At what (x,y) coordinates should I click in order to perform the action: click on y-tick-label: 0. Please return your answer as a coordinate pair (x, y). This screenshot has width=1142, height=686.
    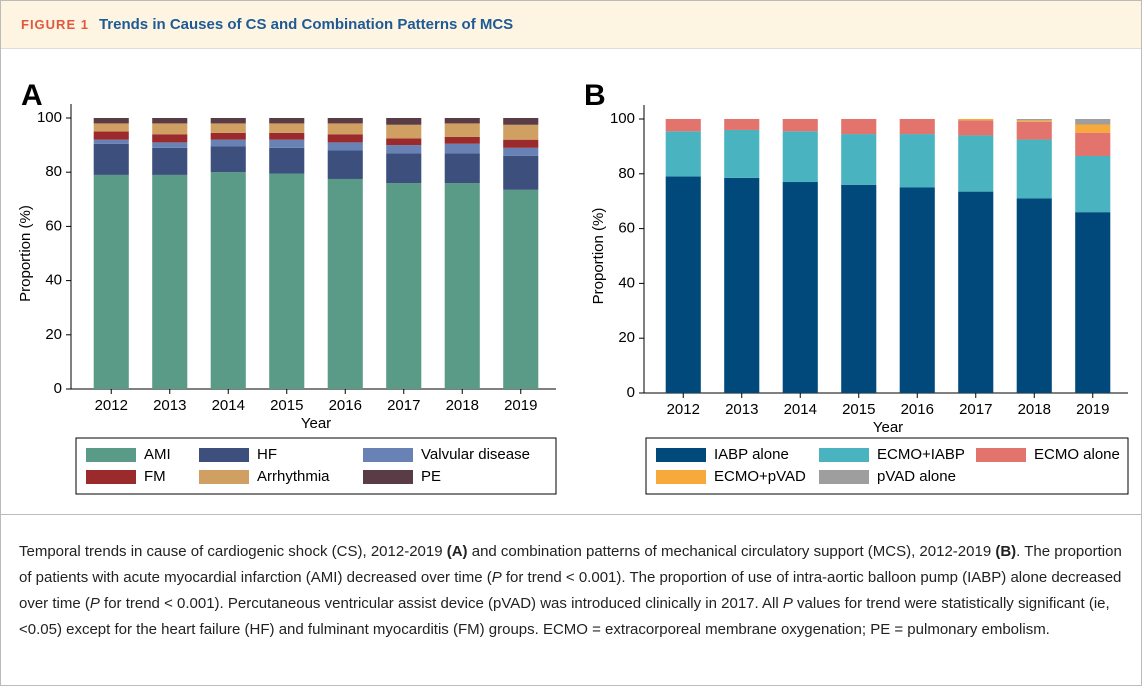
    Looking at the image, I should click on (631, 392).